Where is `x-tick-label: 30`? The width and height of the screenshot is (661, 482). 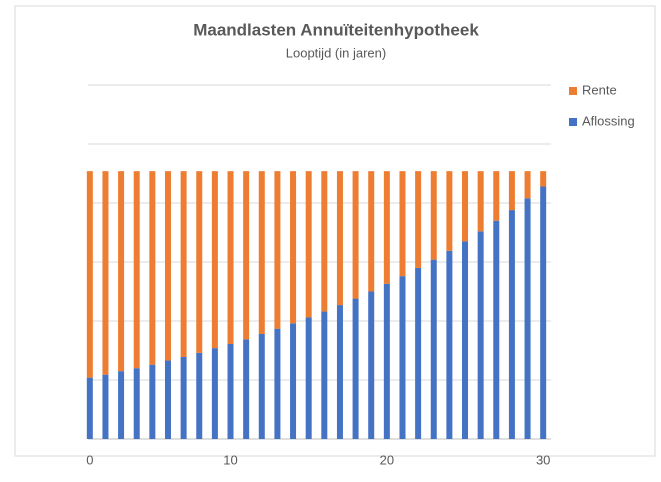 x-tick-label: 30 is located at coordinates (543, 459).